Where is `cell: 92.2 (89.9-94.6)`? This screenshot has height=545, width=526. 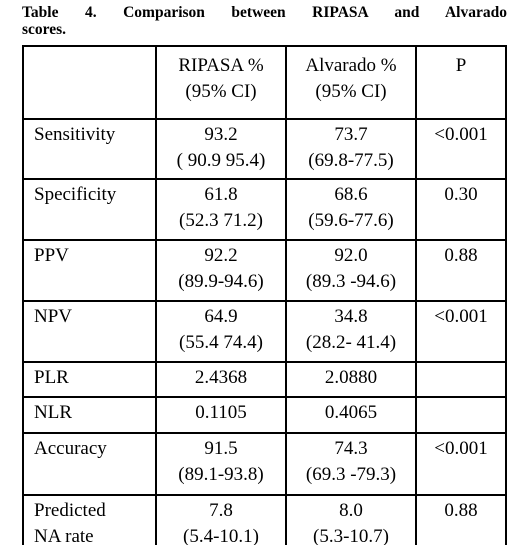 cell: 92.2 (89.9-94.6) is located at coordinates (221, 270).